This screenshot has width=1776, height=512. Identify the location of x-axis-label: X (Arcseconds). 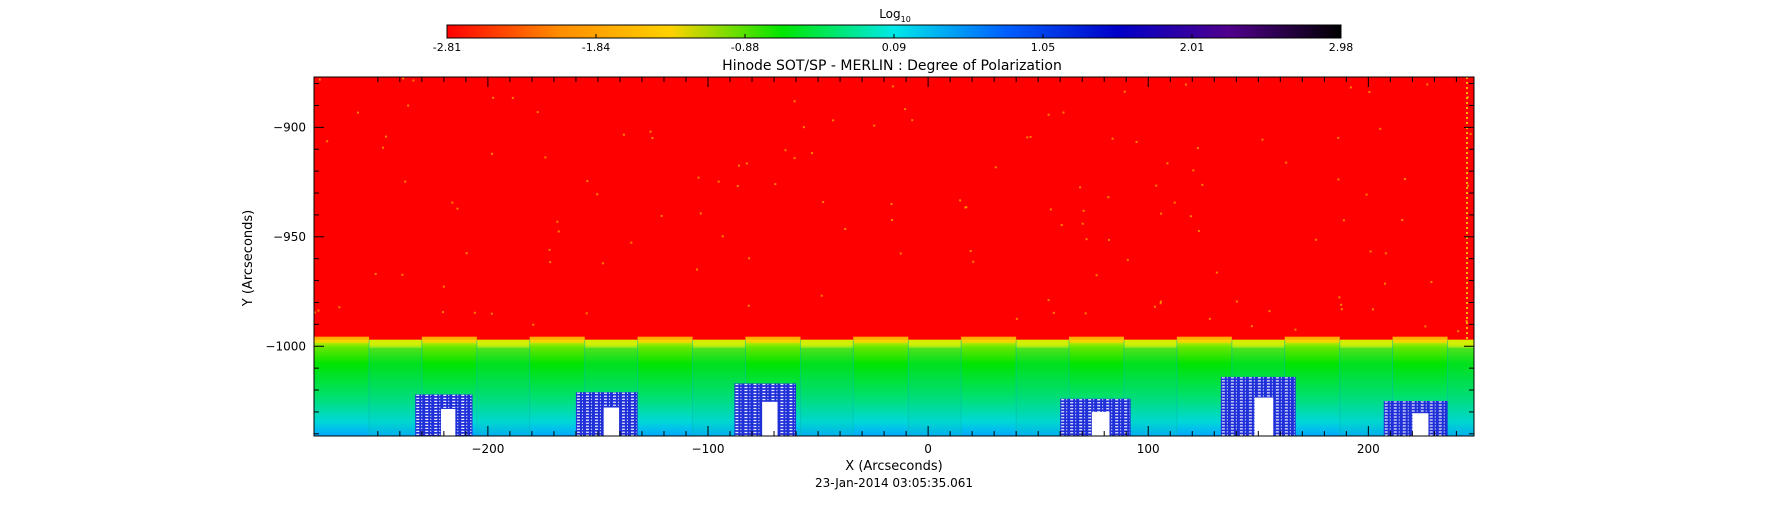
(893, 466).